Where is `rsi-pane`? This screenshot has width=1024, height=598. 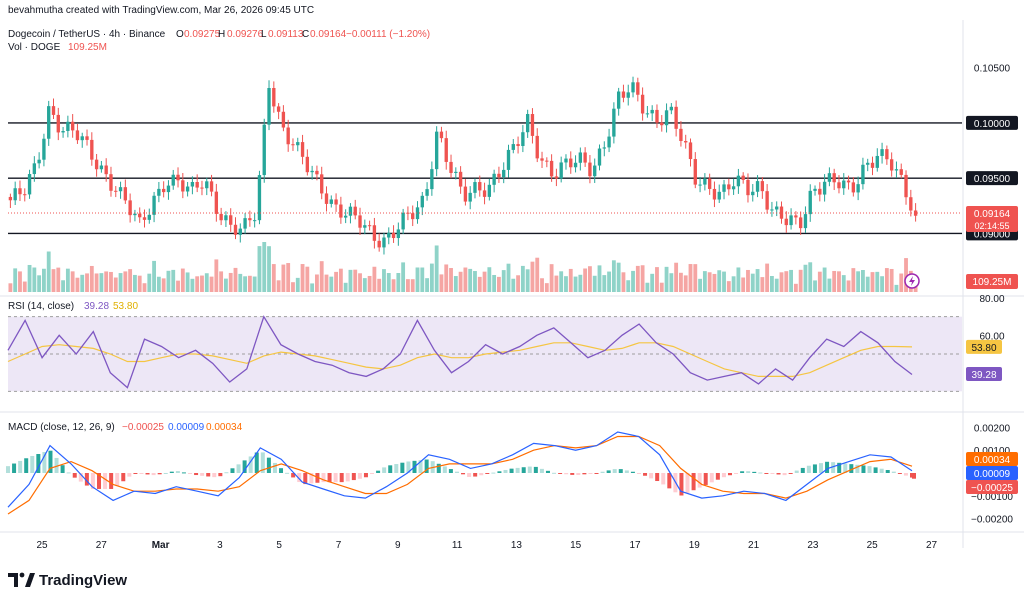
rsi-pane is located at coordinates (484, 353).